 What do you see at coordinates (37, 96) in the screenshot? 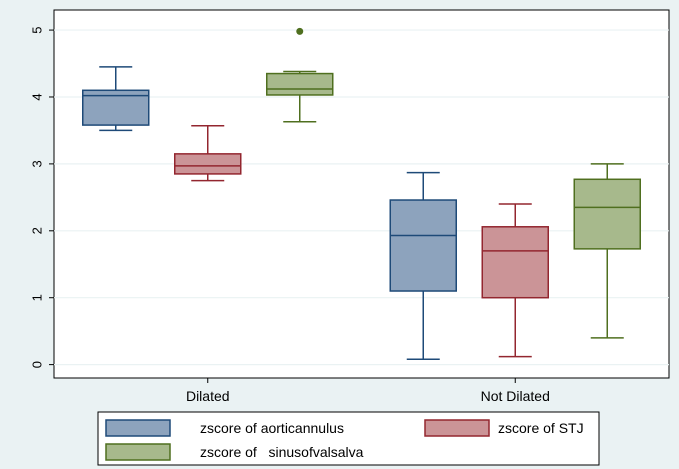
I see `y-tick-label-4: 4` at bounding box center [37, 96].